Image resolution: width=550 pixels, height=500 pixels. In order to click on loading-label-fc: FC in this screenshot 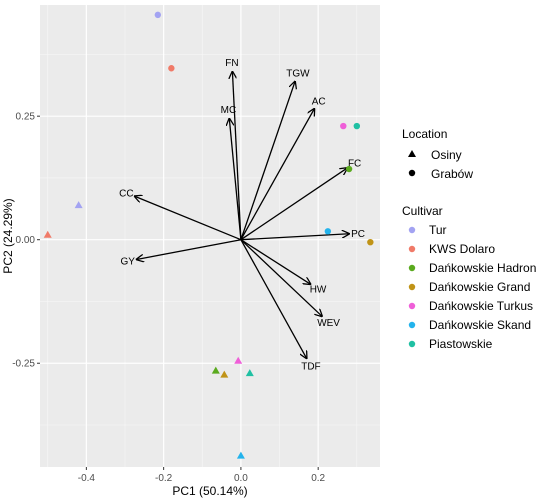, I will do `click(354, 164)`.